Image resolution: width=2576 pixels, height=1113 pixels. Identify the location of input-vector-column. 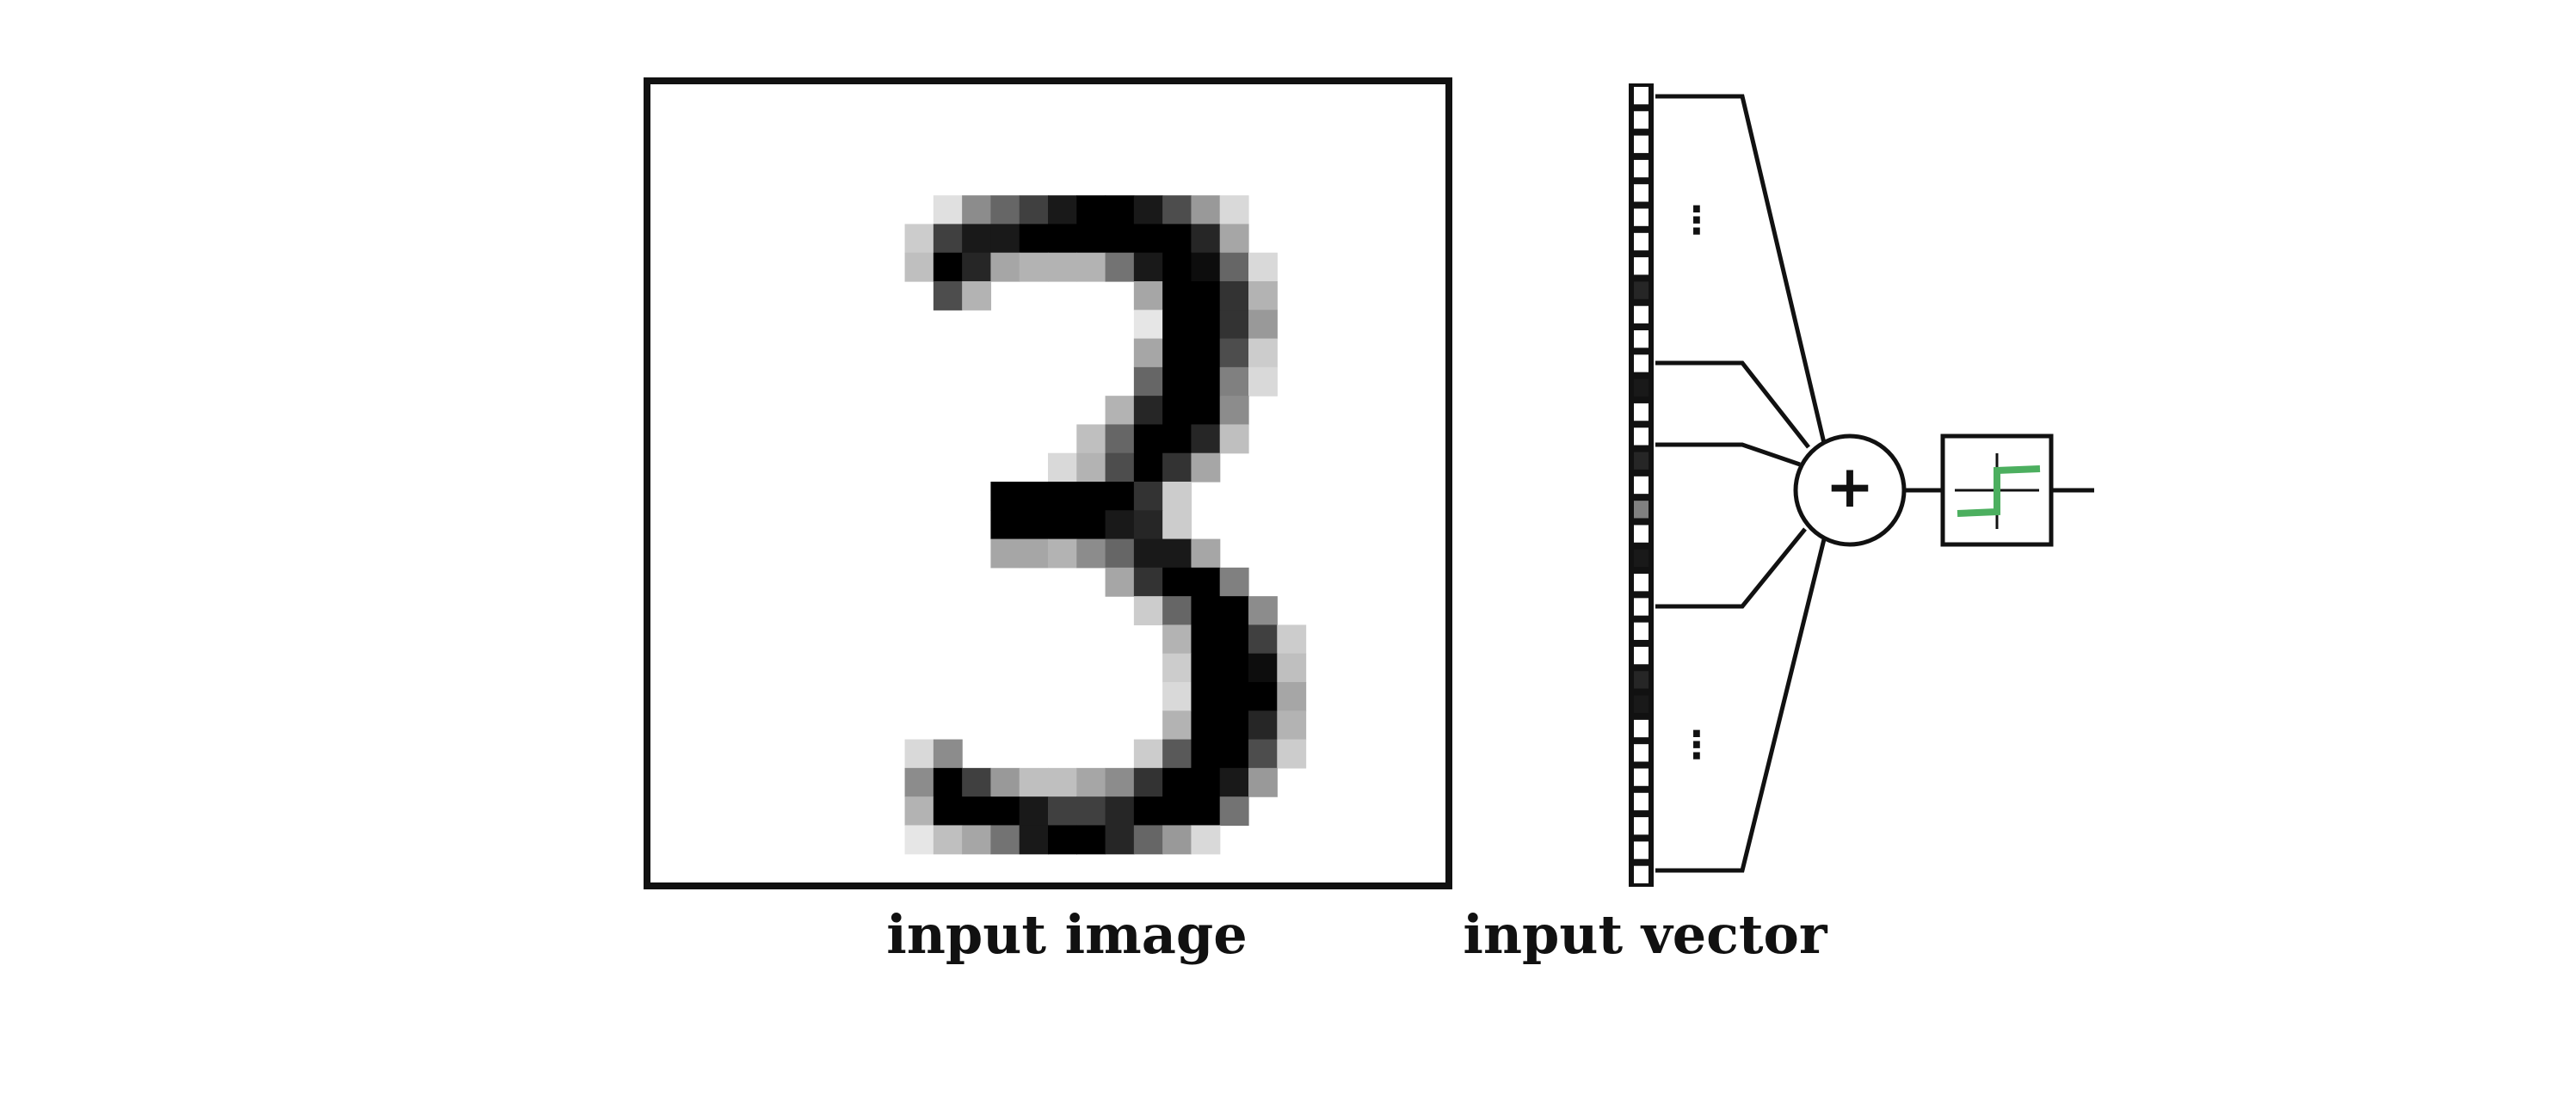
(1642, 485).